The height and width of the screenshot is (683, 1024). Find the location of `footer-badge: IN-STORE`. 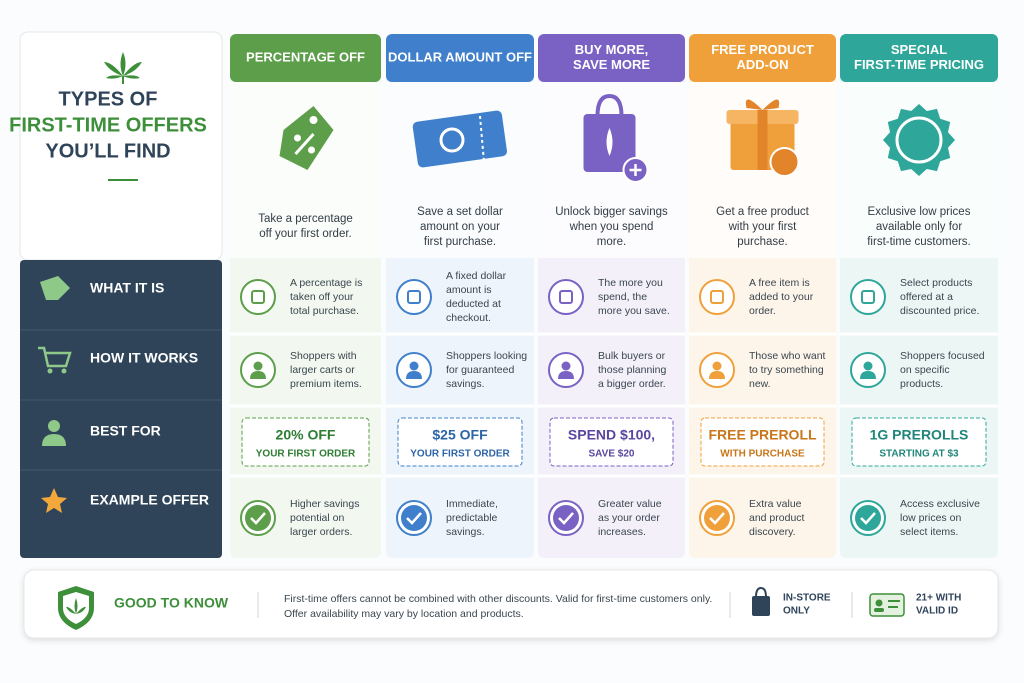

footer-badge: IN-STORE is located at coordinates (807, 598).